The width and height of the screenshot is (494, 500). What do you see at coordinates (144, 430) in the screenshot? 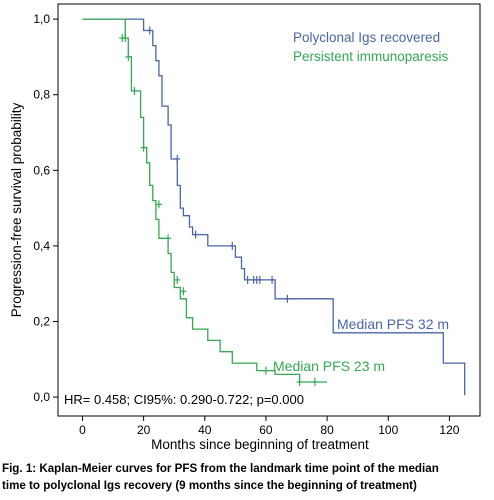
I see `x-tick-label: 20` at bounding box center [144, 430].